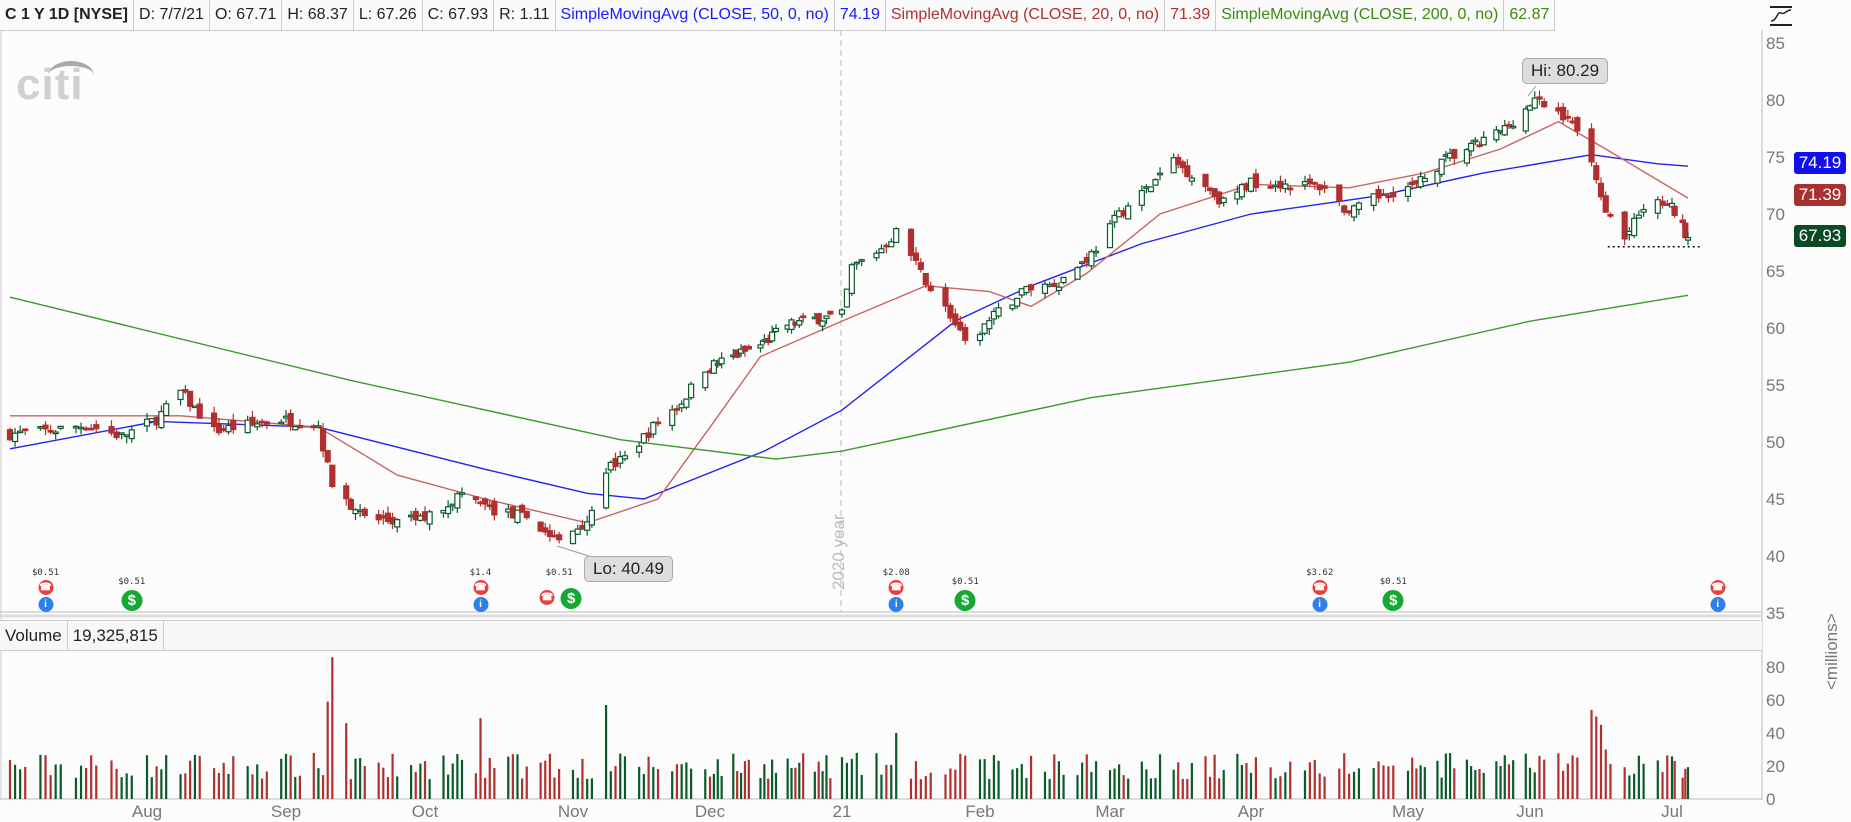 Image resolution: width=1851 pixels, height=822 pixels. What do you see at coordinates (67, 15) in the screenshot?
I see `symbol-label: C 1 Y 1D [NYSE]` at bounding box center [67, 15].